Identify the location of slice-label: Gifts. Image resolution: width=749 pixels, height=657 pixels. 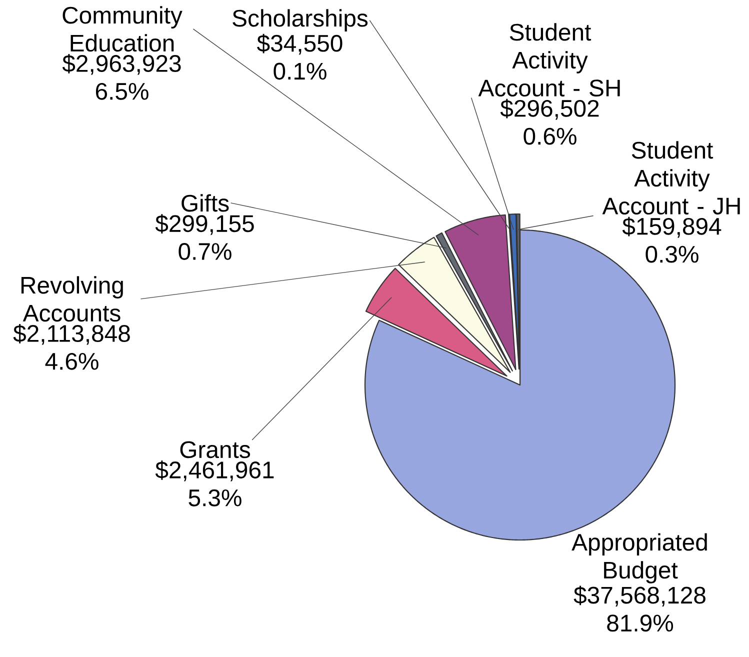
(205, 203).